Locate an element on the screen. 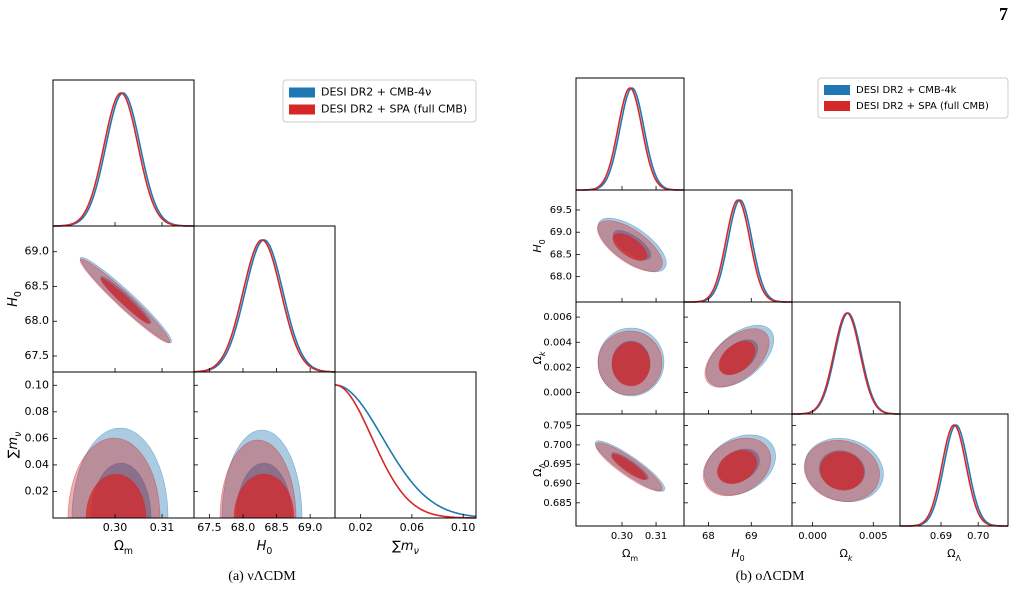  y-tick-label: 0.000 is located at coordinates (557, 393).